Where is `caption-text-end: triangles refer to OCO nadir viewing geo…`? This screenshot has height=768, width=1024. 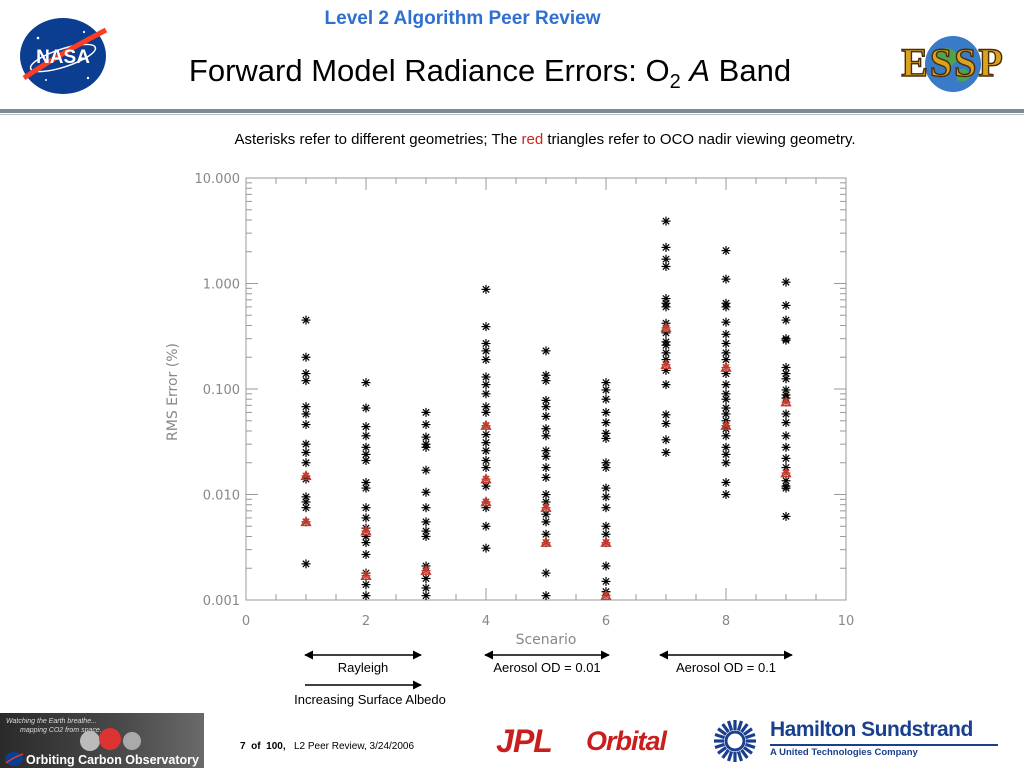
caption-text-end: triangles refer to OCO nadir viewing geo… is located at coordinates (699, 139).